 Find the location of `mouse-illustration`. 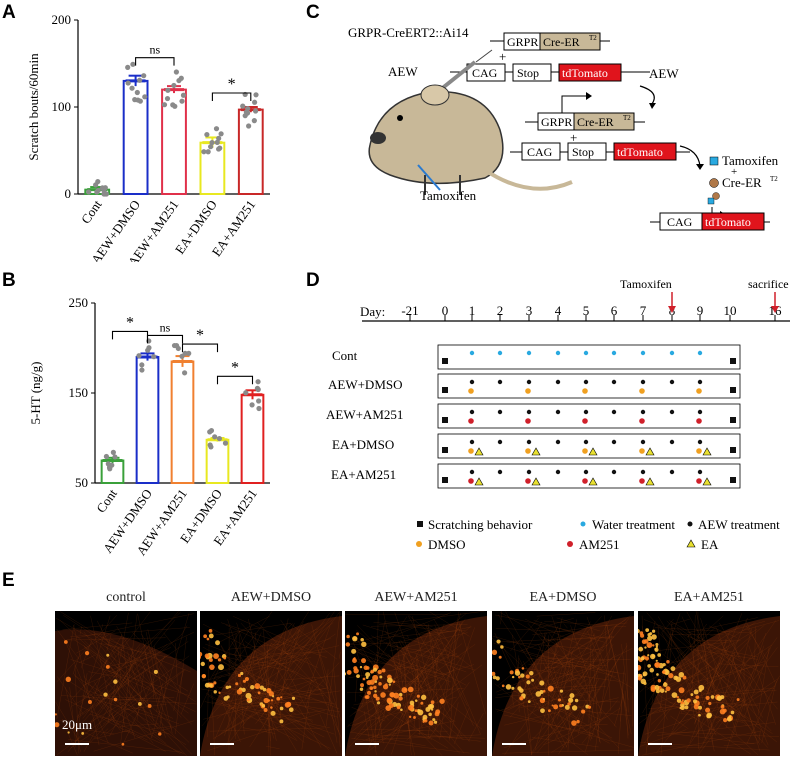

mouse-illustration is located at coordinates (470, 139).